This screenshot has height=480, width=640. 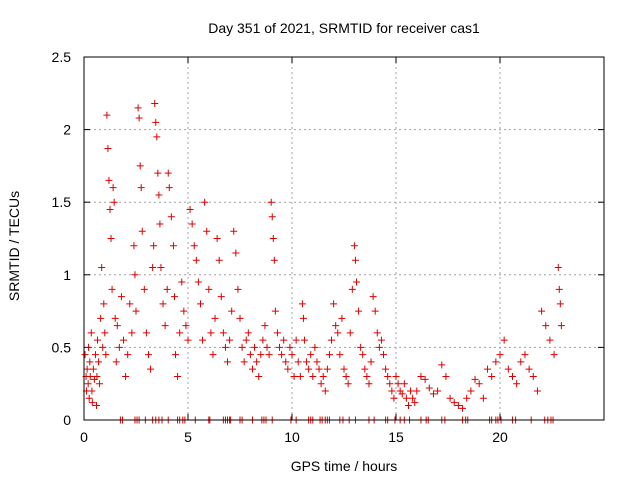 What do you see at coordinates (62, 202) in the screenshot?
I see `y-tick-label: 1.5` at bounding box center [62, 202].